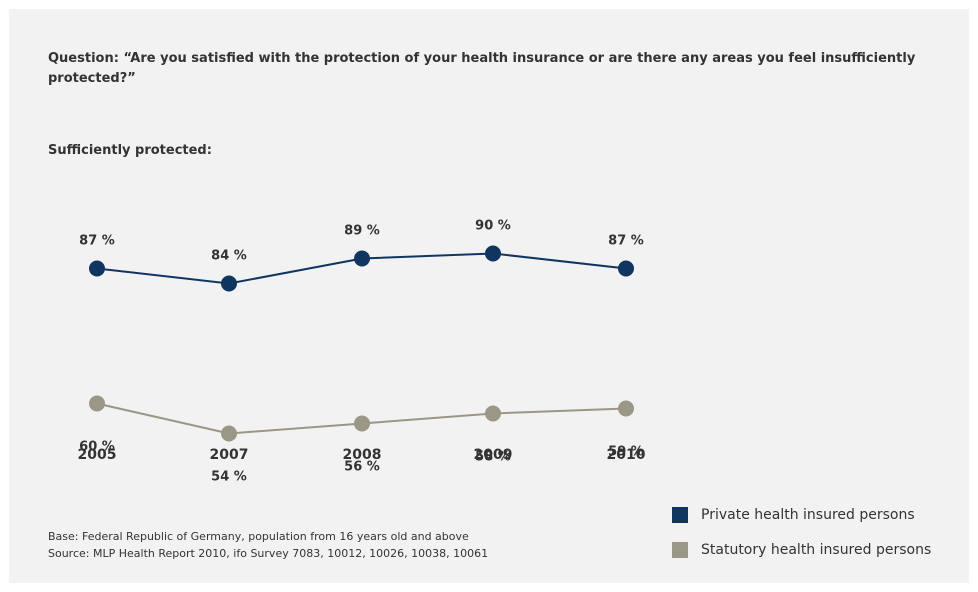 Image resolution: width=978 pixels, height=592 pixels. What do you see at coordinates (97, 268) in the screenshot?
I see `data-point-private-2005` at bounding box center [97, 268].